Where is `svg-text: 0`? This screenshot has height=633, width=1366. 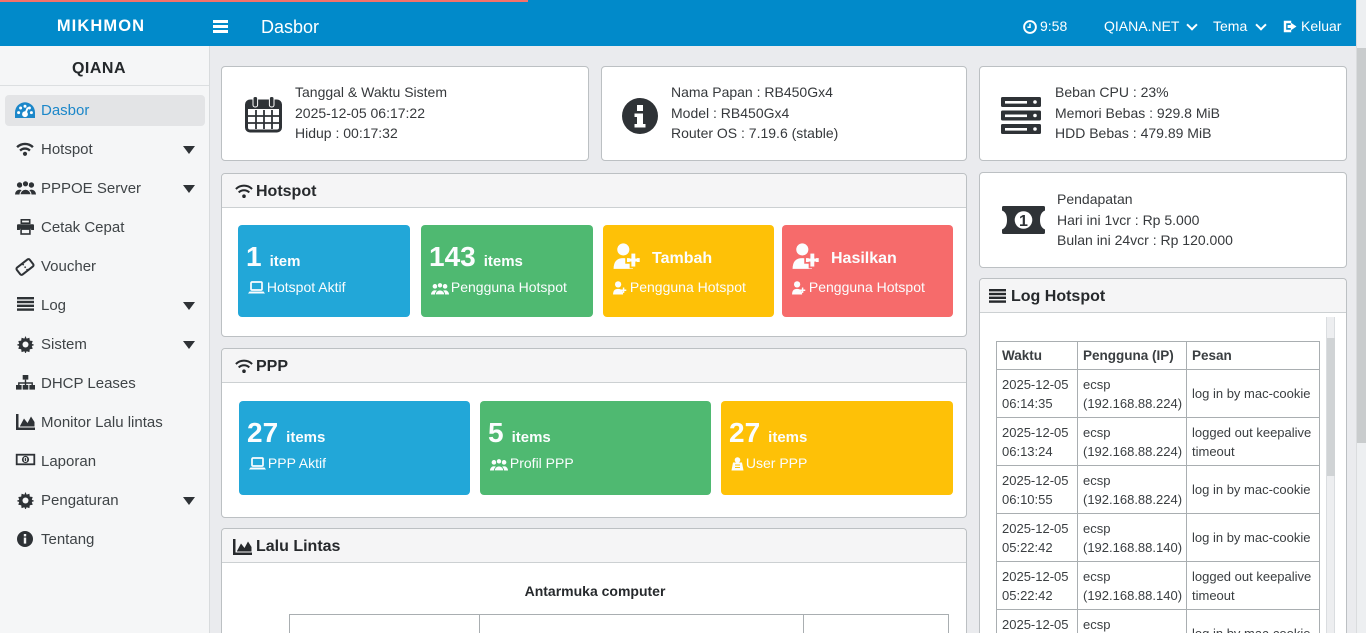 svg-text: 0 is located at coordinates (25, 459).